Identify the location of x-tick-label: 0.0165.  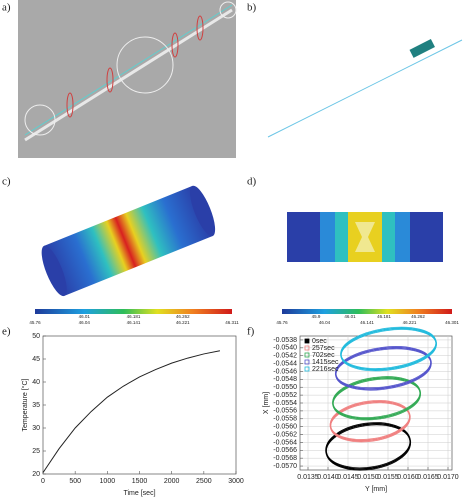
(428, 477).